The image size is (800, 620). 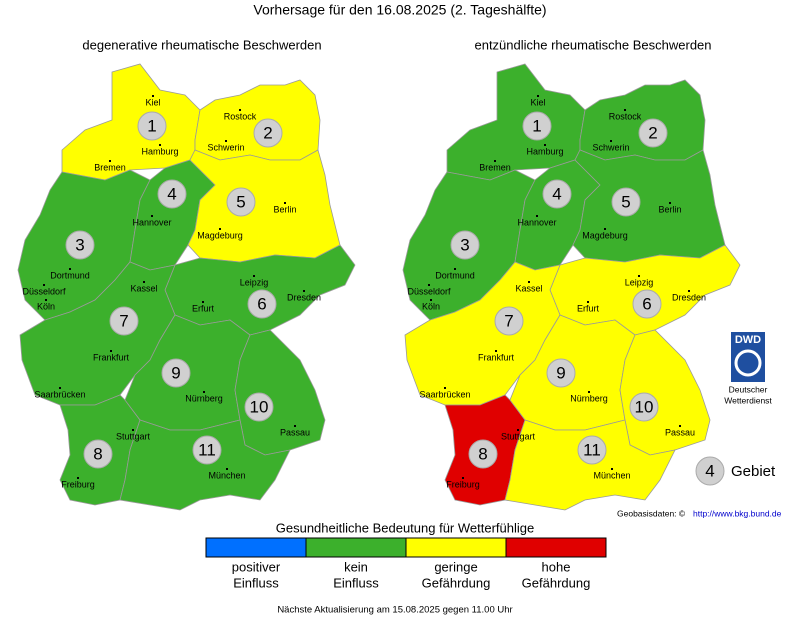 I want to click on source-text: Geobasisdaten: ©, so click(x=651, y=513).